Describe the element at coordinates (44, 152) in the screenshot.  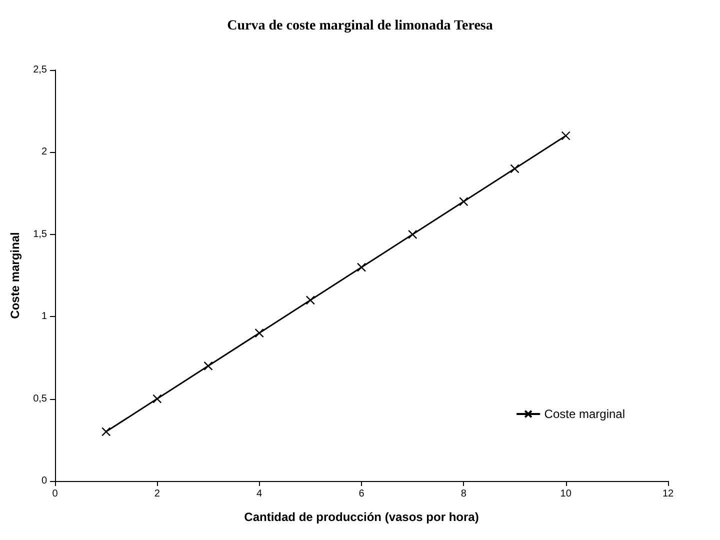
I see `y-tick-label: 2` at that location.